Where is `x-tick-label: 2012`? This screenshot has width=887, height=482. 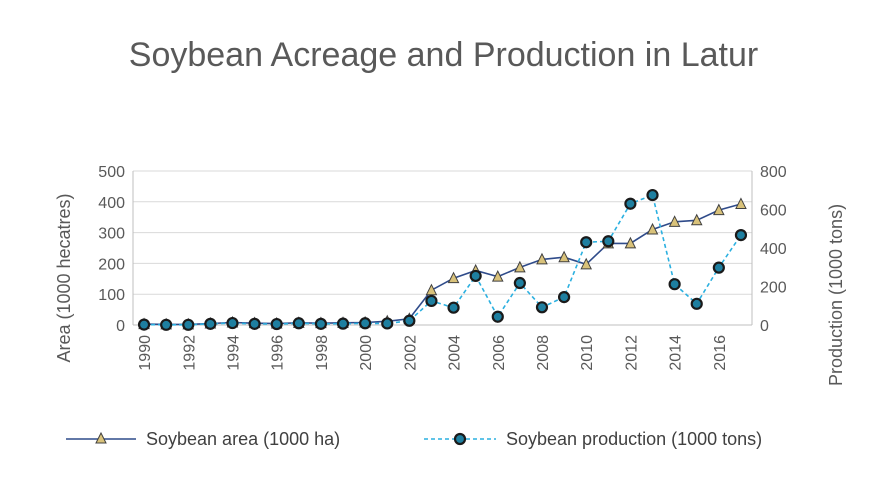
x-tick-label: 2012 is located at coordinates (631, 353).